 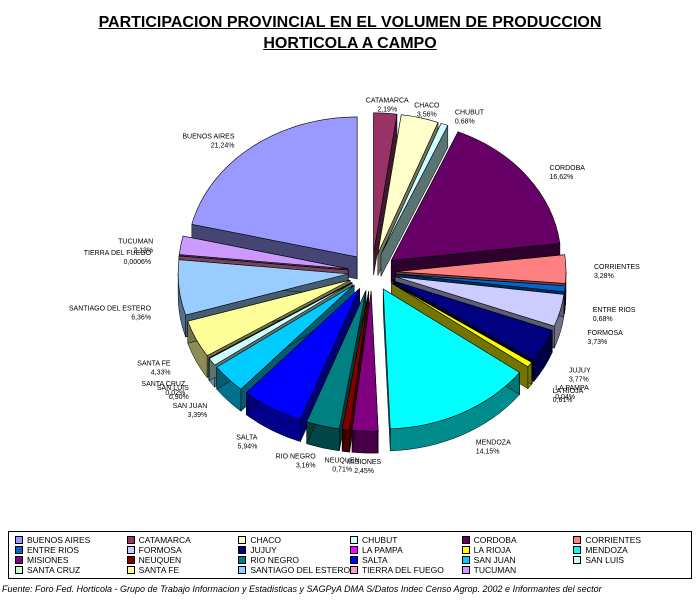 I want to click on slice-value-neuquen: 0,71%, so click(x=342, y=469).